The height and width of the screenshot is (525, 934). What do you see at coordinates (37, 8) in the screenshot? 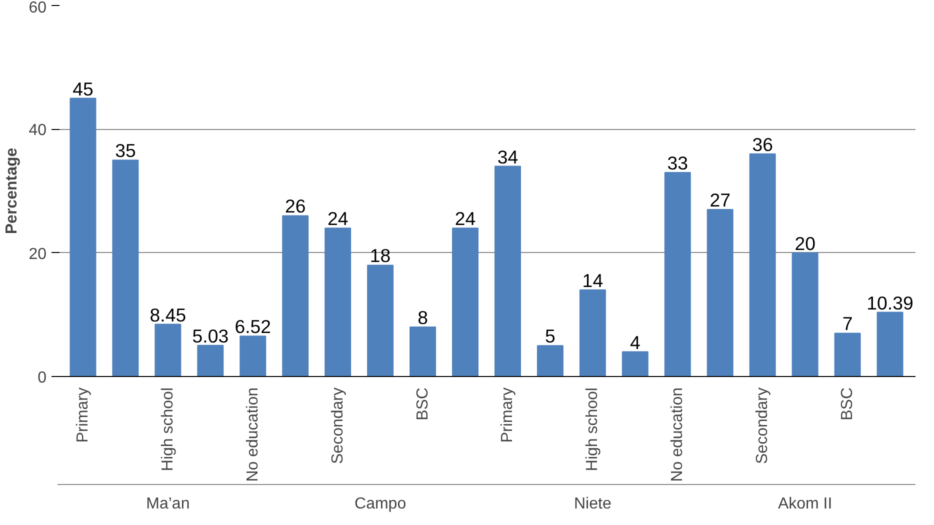
I see `y-tick-label: 60` at bounding box center [37, 8].